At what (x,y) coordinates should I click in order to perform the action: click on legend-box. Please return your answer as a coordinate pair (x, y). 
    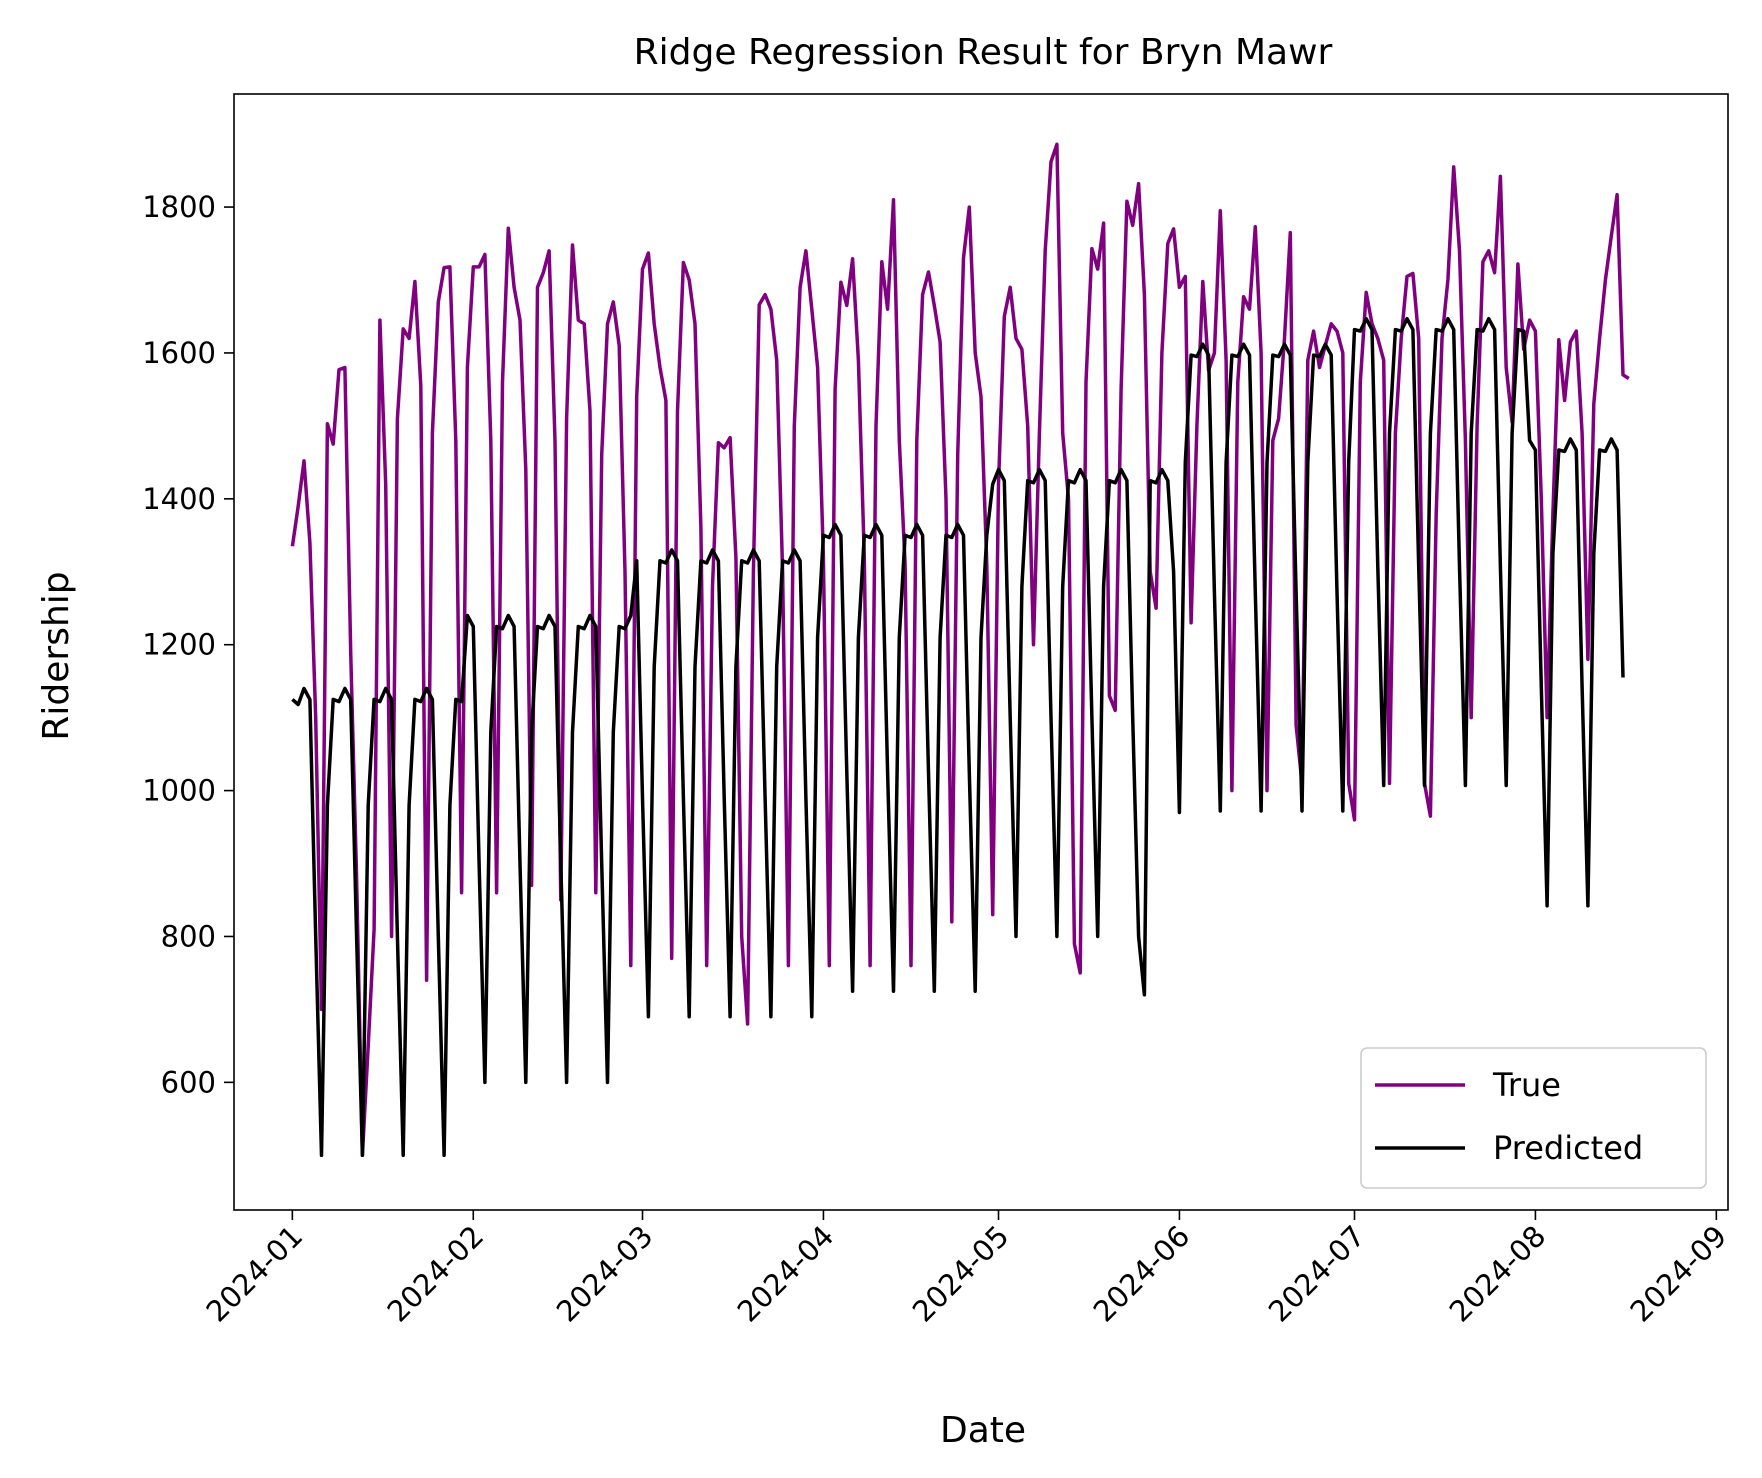
    Looking at the image, I should click on (1533, 1118).